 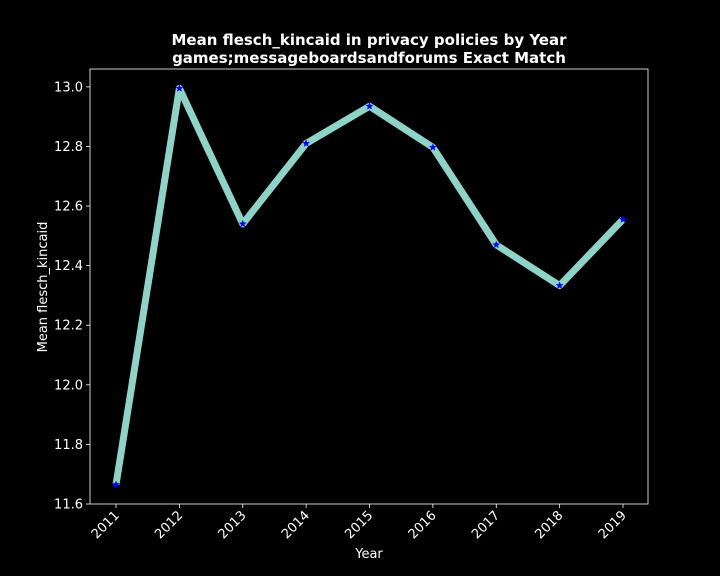 I want to click on y-tick-label: 11.6, so click(x=68, y=505).